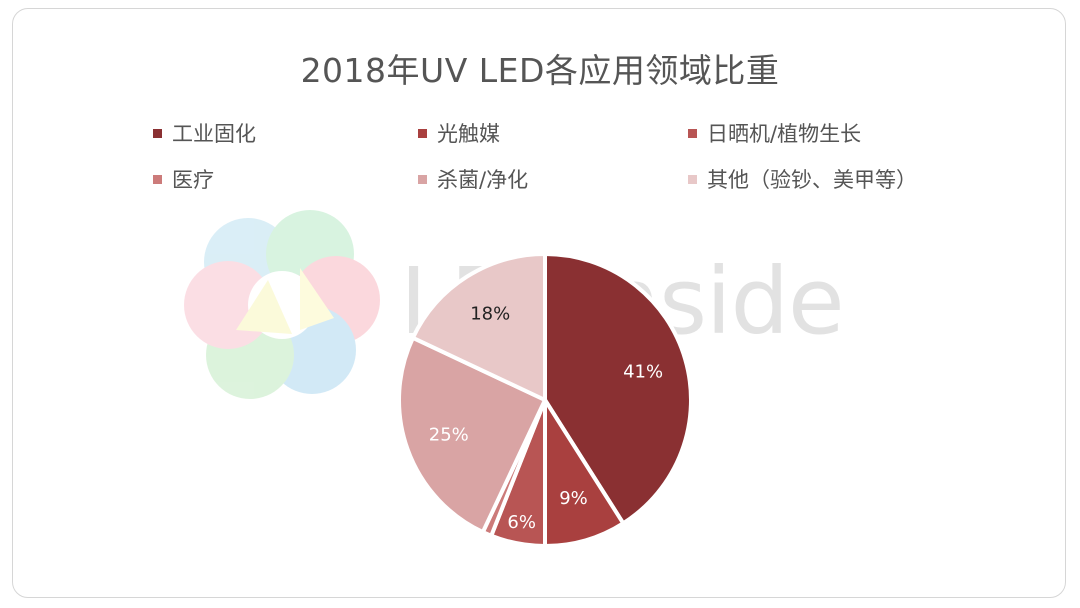 The height and width of the screenshot is (608, 1080). I want to click on legend-item: 工业固化, so click(204, 133).